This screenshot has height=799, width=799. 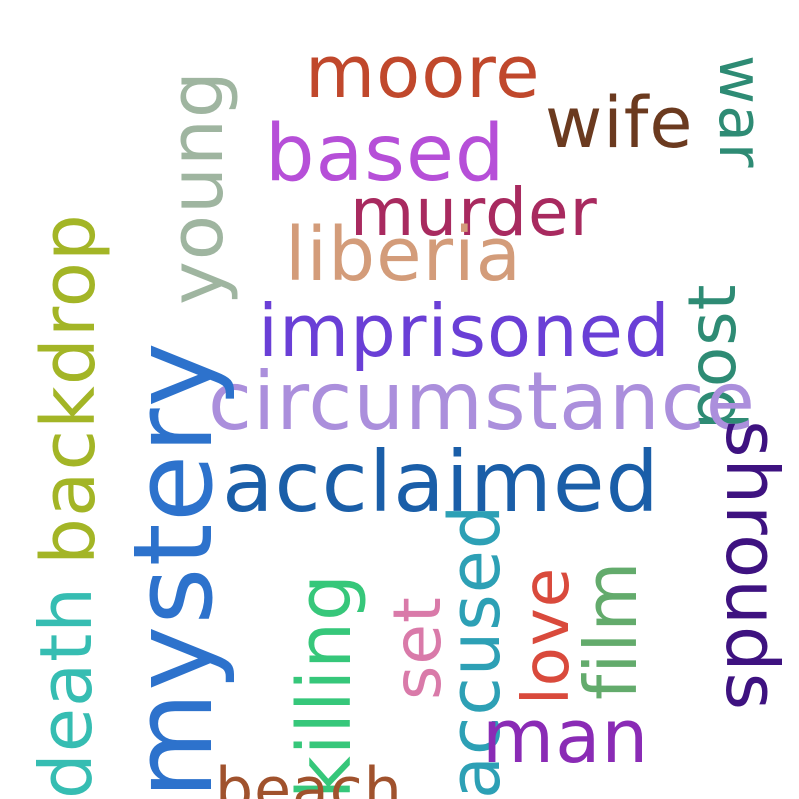 What do you see at coordinates (752, 566) in the screenshot?
I see `word-shrouds: shrouds` at bounding box center [752, 566].